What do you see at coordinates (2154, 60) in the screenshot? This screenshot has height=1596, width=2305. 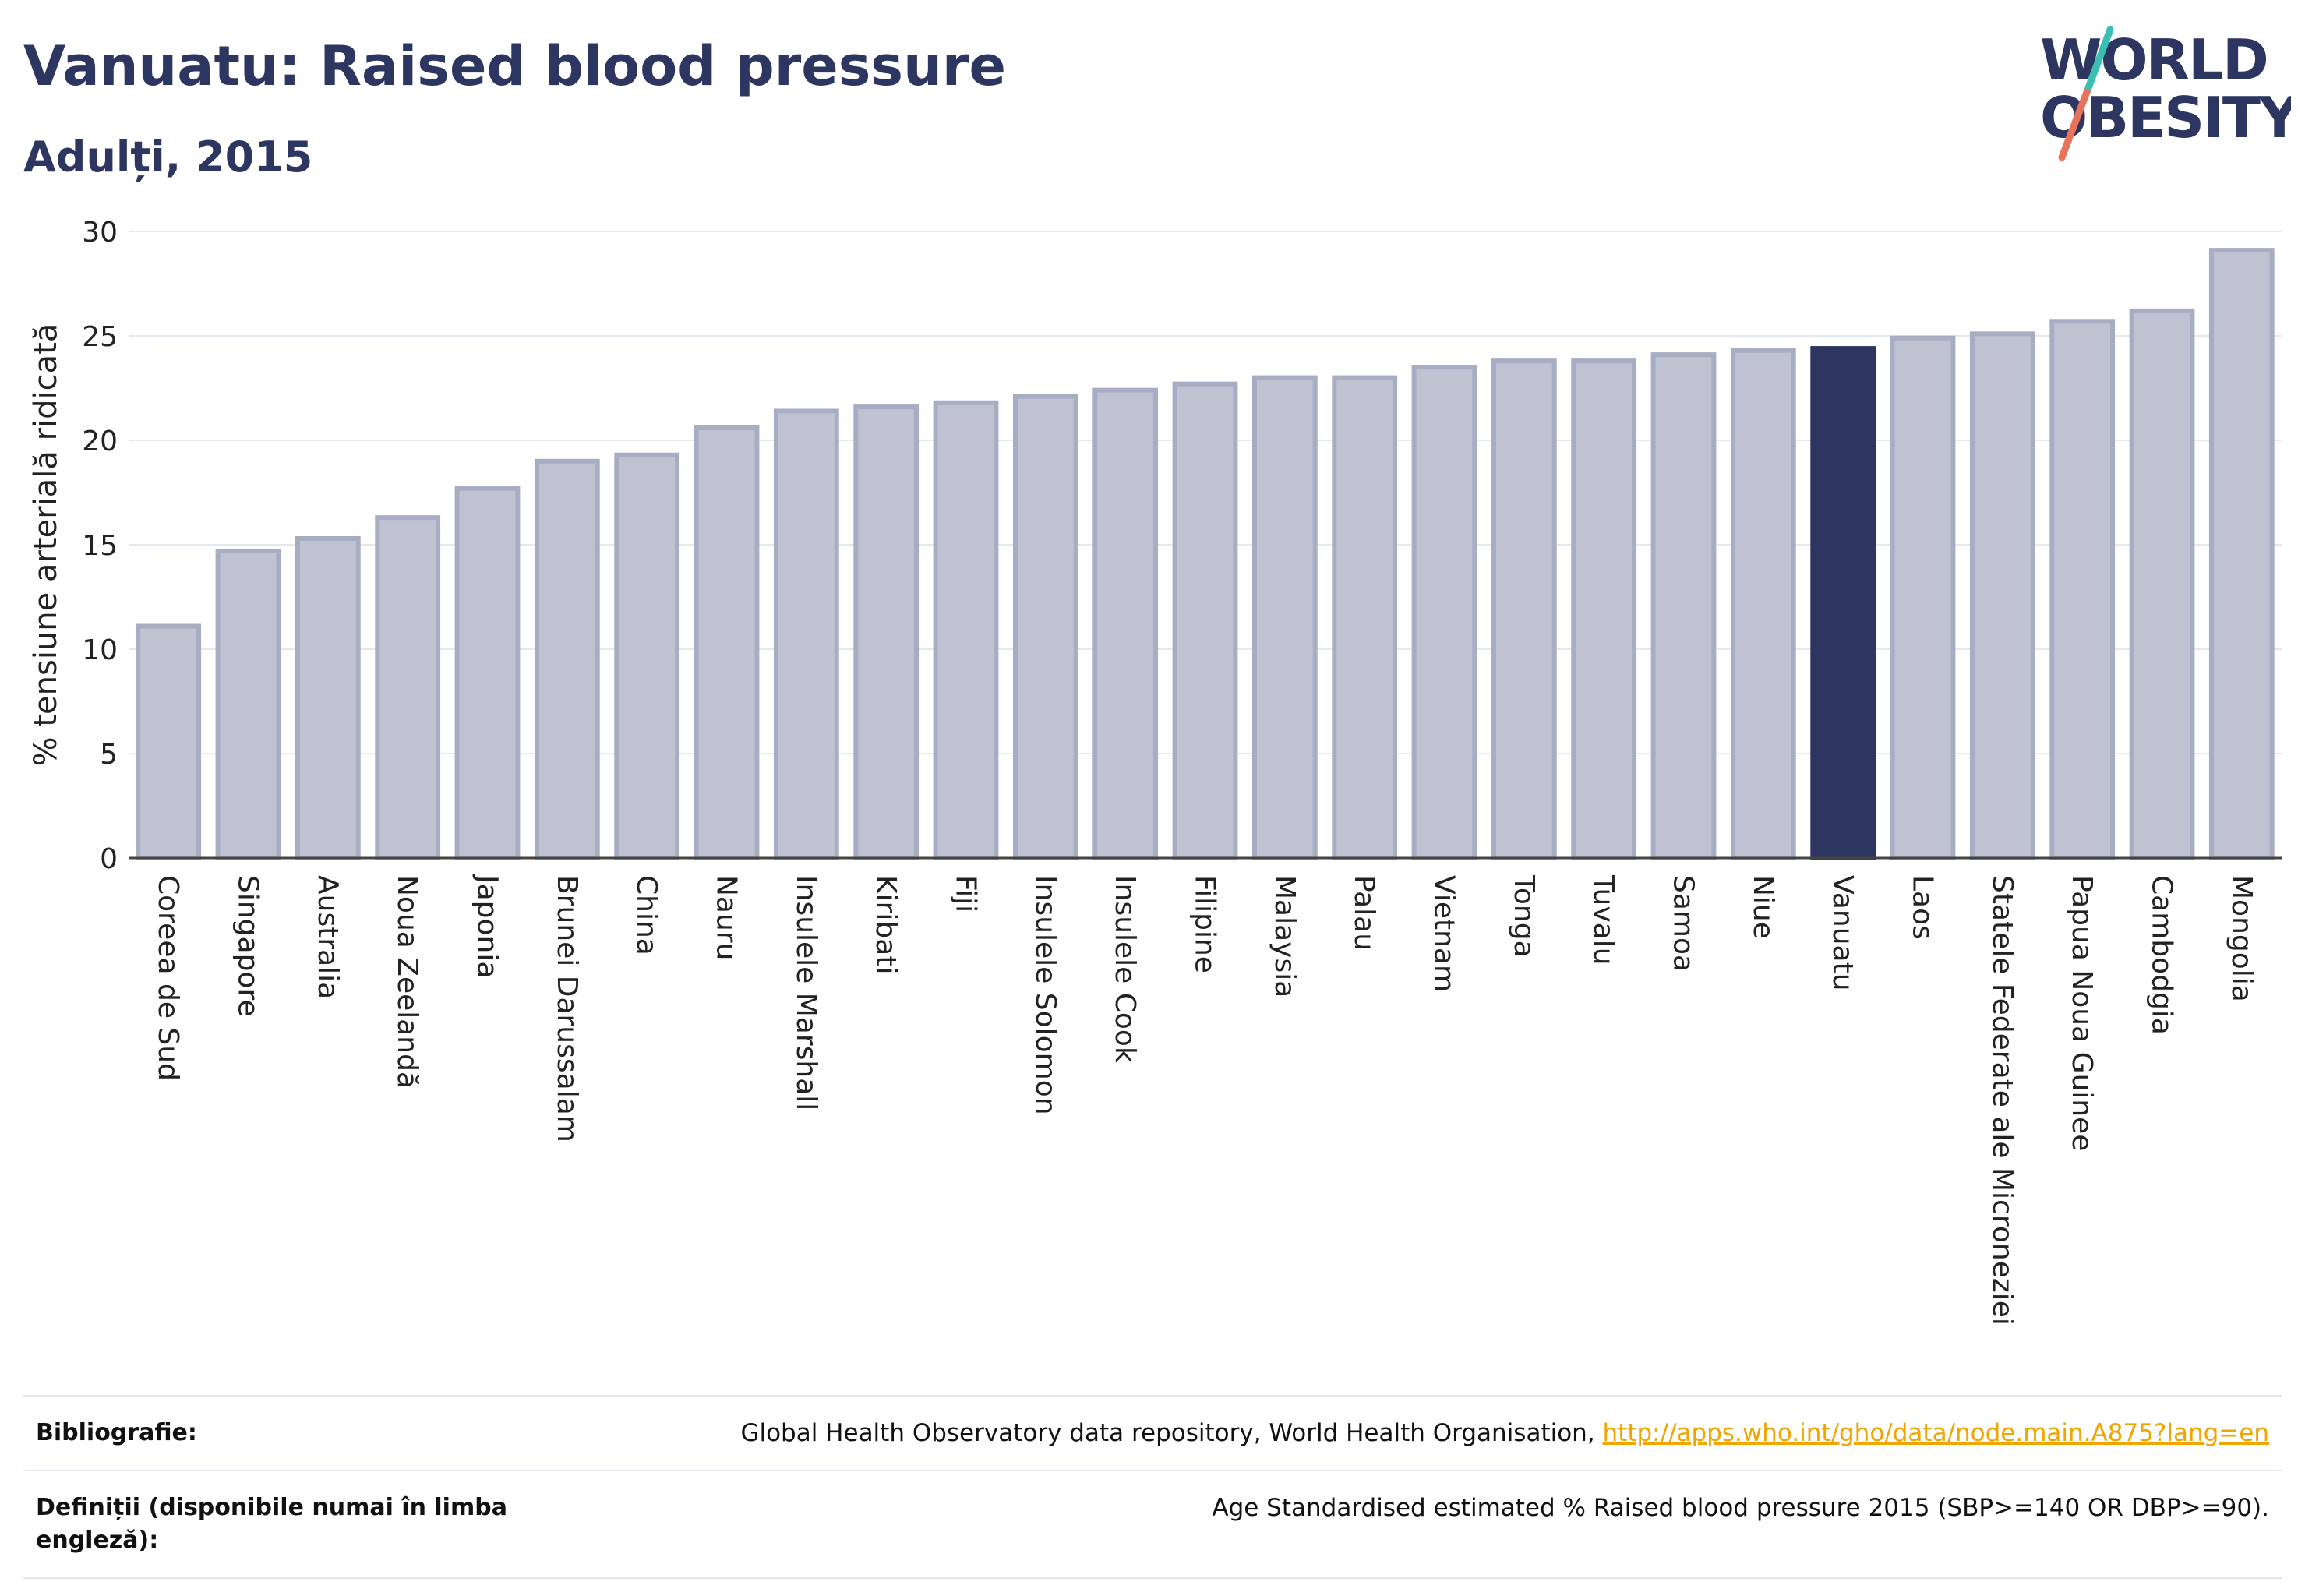 I see `logo-line1: WORLD` at bounding box center [2154, 60].